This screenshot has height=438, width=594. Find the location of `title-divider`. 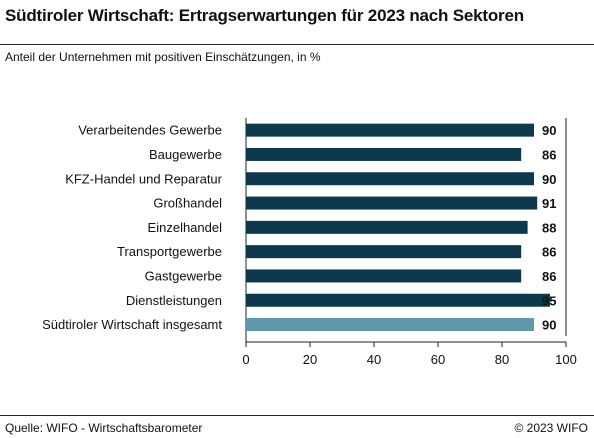

title-divider is located at coordinates (297, 44).